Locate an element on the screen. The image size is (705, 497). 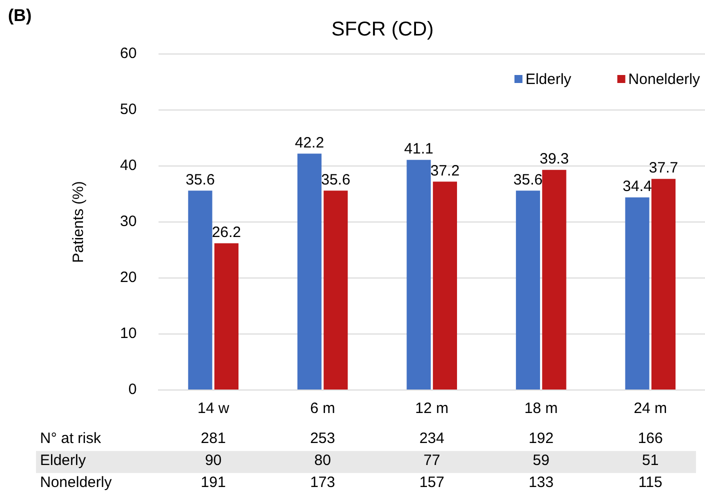
legend-label: Nonelderly is located at coordinates (664, 79).